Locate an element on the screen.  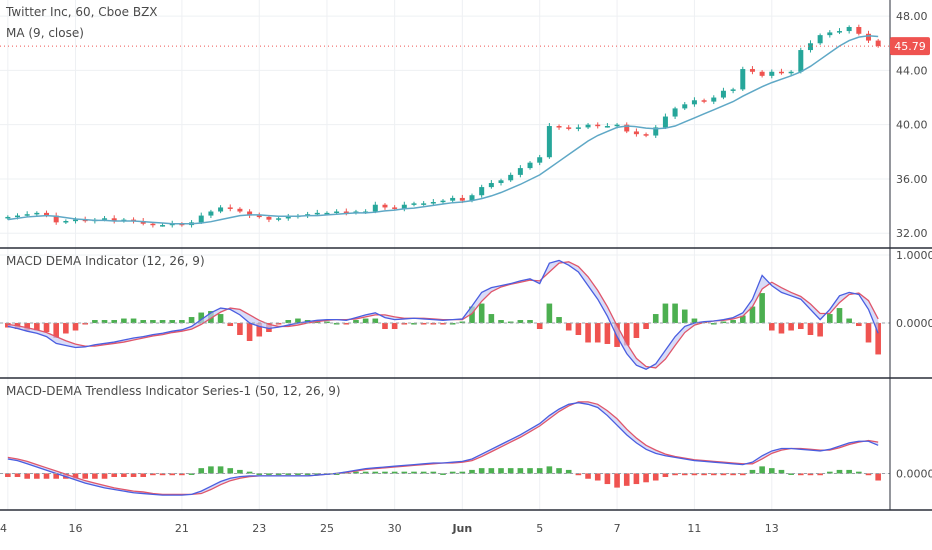
macd-dema-legend: MACD DEMA Indicator (12, 26, 9) is located at coordinates (105, 261).